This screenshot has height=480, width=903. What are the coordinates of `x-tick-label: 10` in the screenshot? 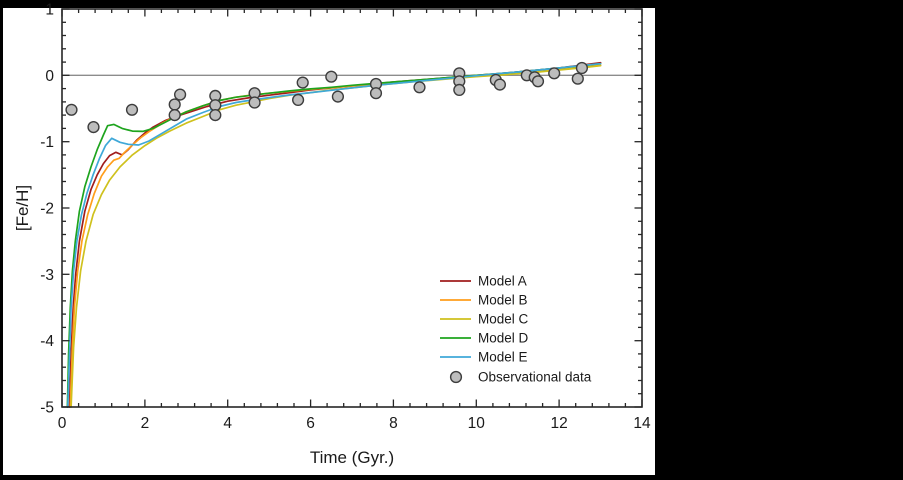 It's located at (477, 423).